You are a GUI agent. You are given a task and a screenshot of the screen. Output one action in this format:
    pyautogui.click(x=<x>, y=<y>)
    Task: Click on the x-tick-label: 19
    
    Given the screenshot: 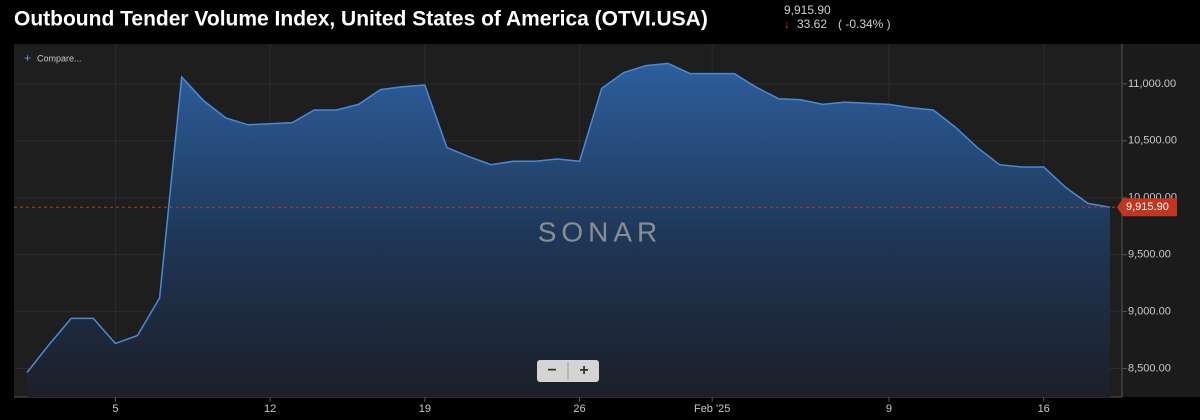 What is the action you would take?
    pyautogui.click(x=425, y=409)
    